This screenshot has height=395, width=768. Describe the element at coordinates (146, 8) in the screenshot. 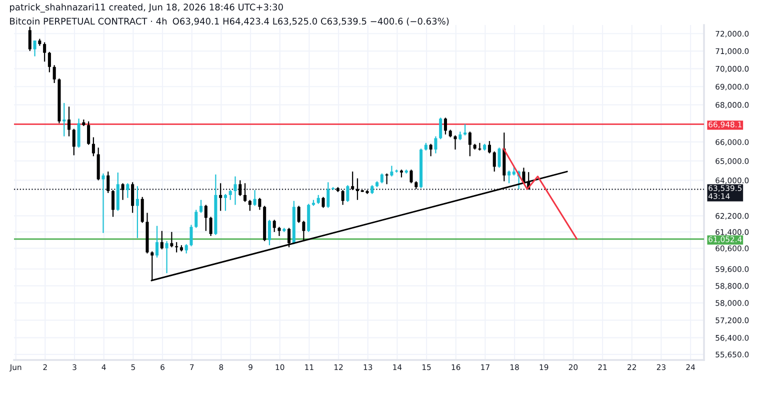

I see `text: patrick_shahnazari11 created, Jun 18, 2026 18:46 UTC+3:30` at that location.